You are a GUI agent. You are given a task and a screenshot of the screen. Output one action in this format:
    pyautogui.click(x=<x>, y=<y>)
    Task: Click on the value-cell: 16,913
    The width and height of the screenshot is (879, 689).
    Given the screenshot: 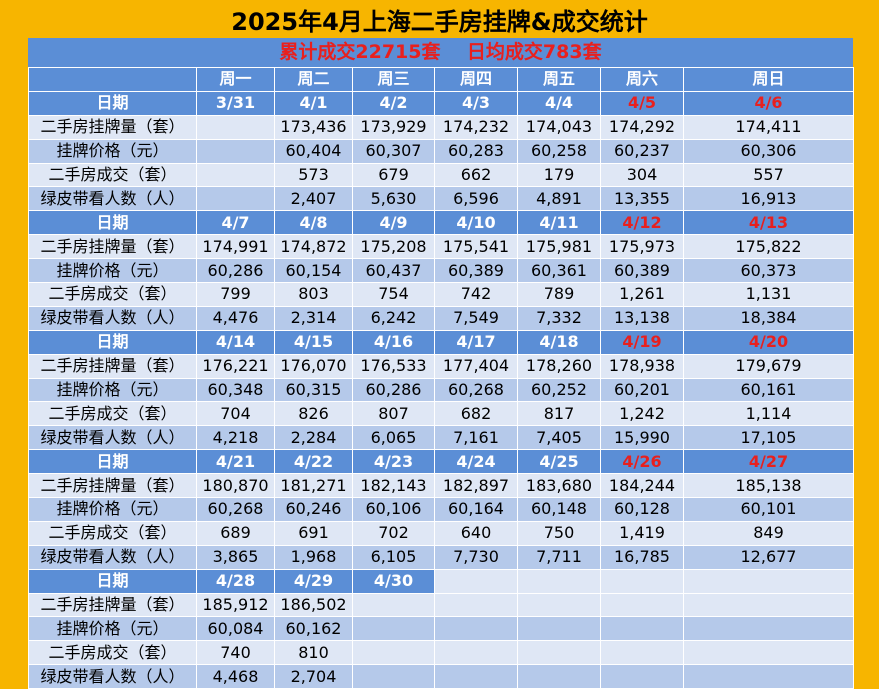 What is the action you would take?
    pyautogui.click(x=768, y=199)
    